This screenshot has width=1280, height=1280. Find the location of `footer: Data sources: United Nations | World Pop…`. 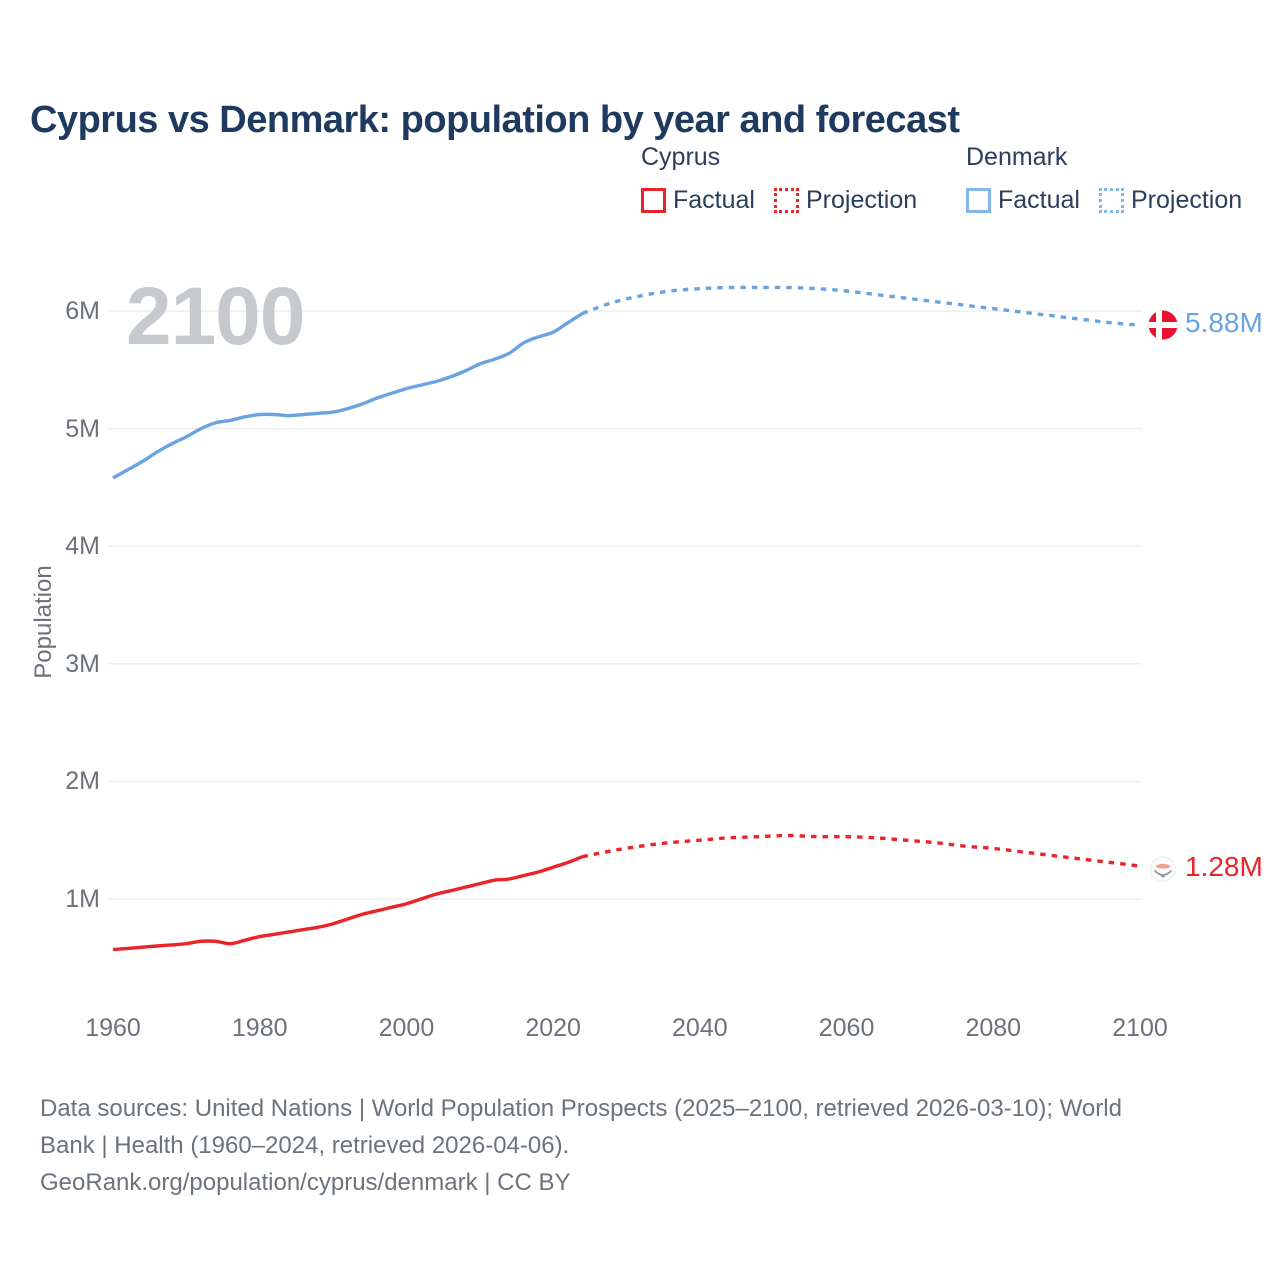

footer: Data sources: United Nations | World Pop… is located at coordinates (645, 1145).